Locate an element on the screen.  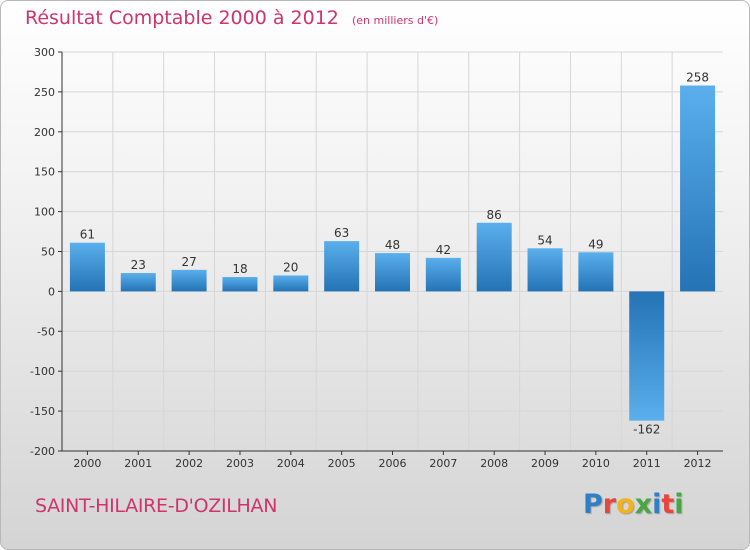
logo-letter: t is located at coordinates (668, 504).